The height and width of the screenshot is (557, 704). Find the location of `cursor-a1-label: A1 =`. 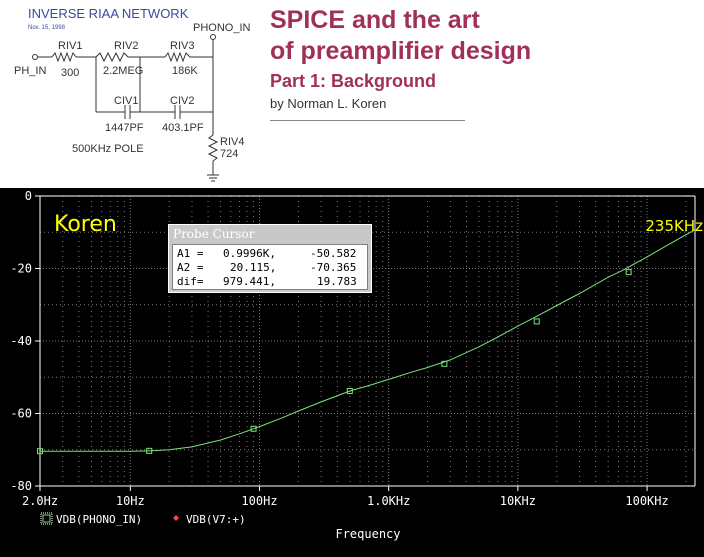

cursor-a1-label: A1 = is located at coordinates (190, 253).